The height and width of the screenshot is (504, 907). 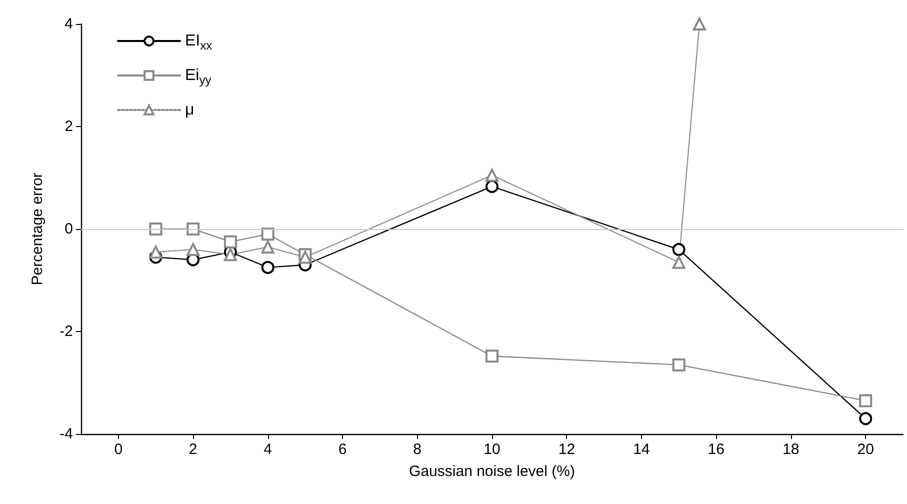 What do you see at coordinates (492, 471) in the screenshot?
I see `x-axis-title: Gaussian noise level (%)` at bounding box center [492, 471].